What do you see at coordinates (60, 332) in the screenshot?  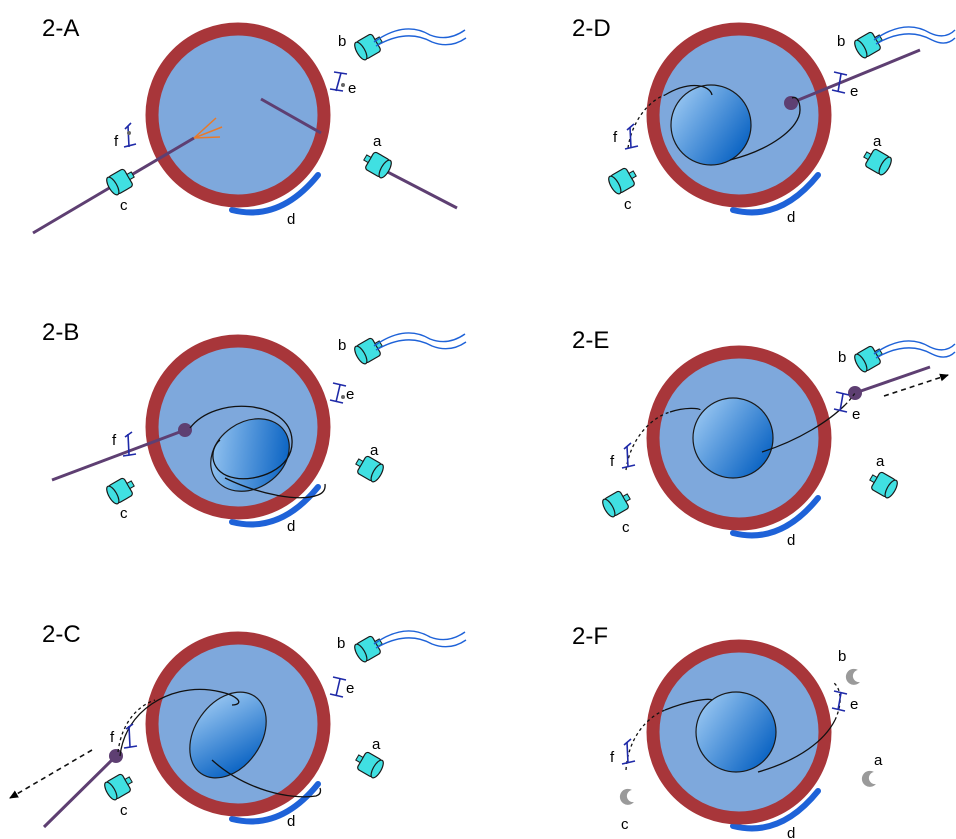 I see `panel-title: 2-B` at bounding box center [60, 332].